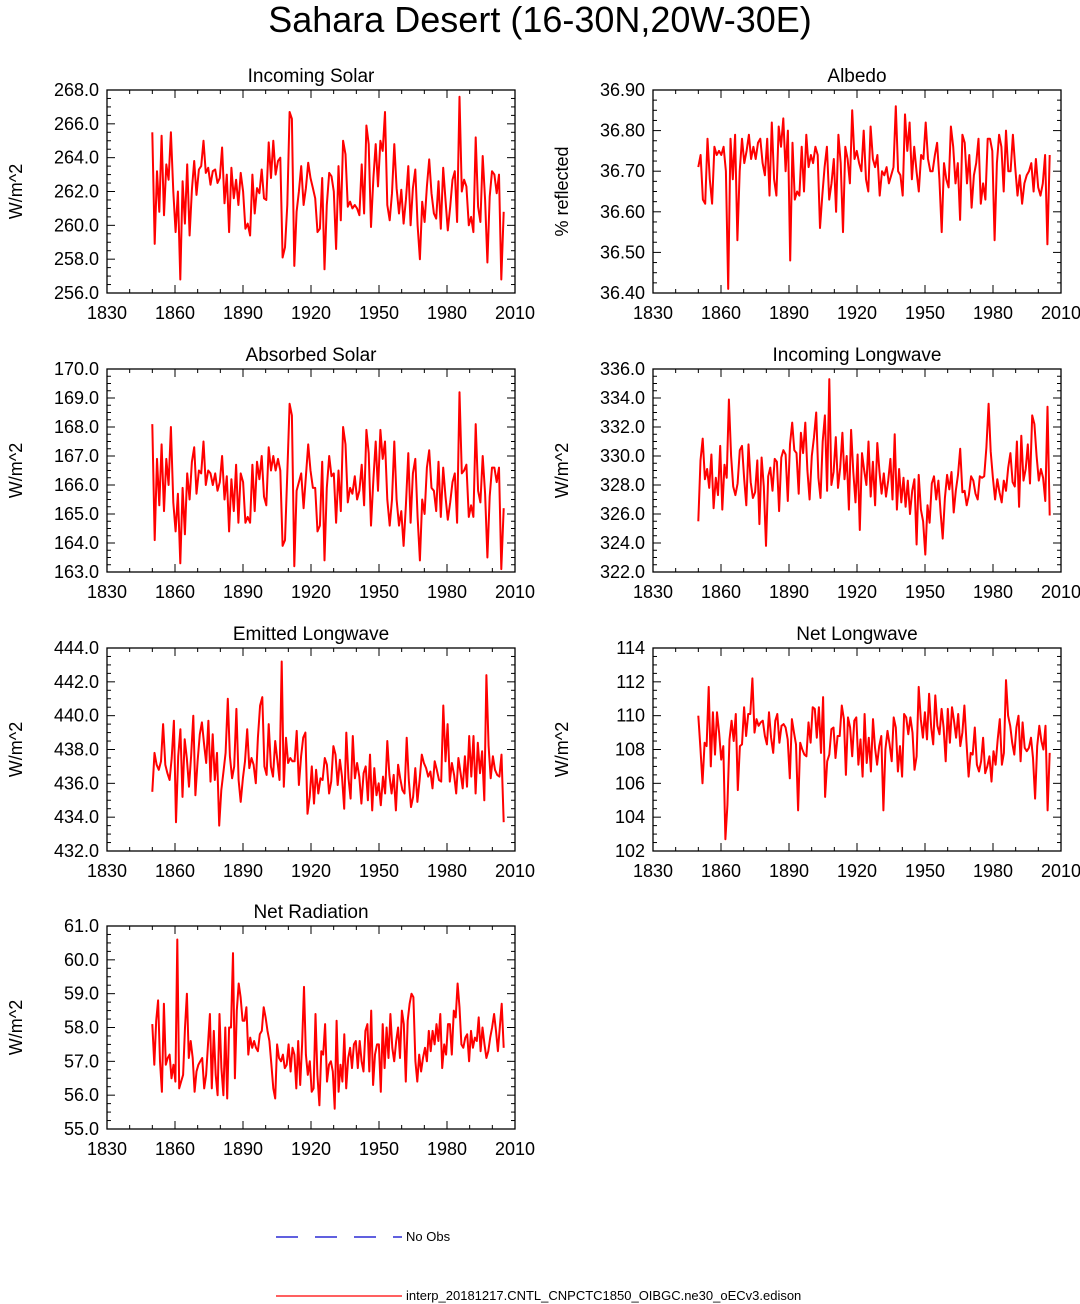 Image resolution: width=1080 pixels, height=1304 pixels. Describe the element at coordinates (874, 467) in the screenshot. I see `series-line-incoming-longwave` at that location.